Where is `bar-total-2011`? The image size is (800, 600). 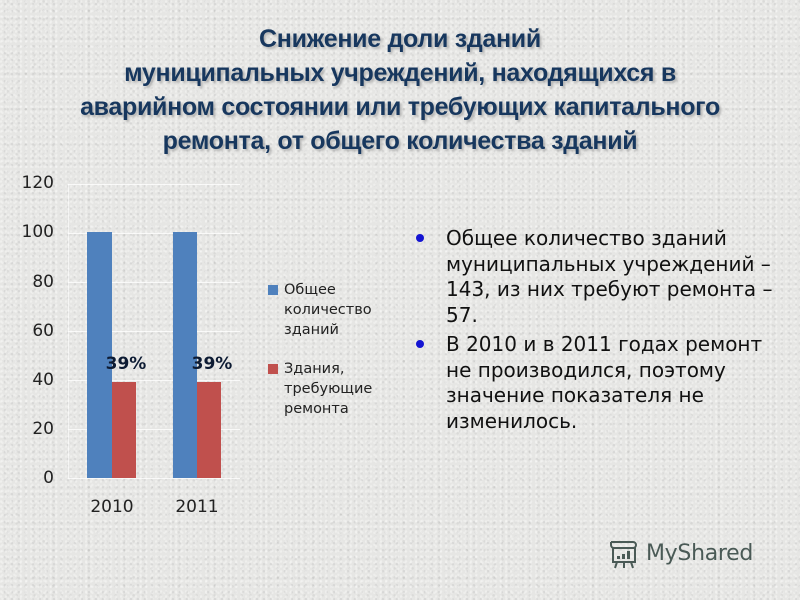 bar-total-2011 is located at coordinates (185, 355).